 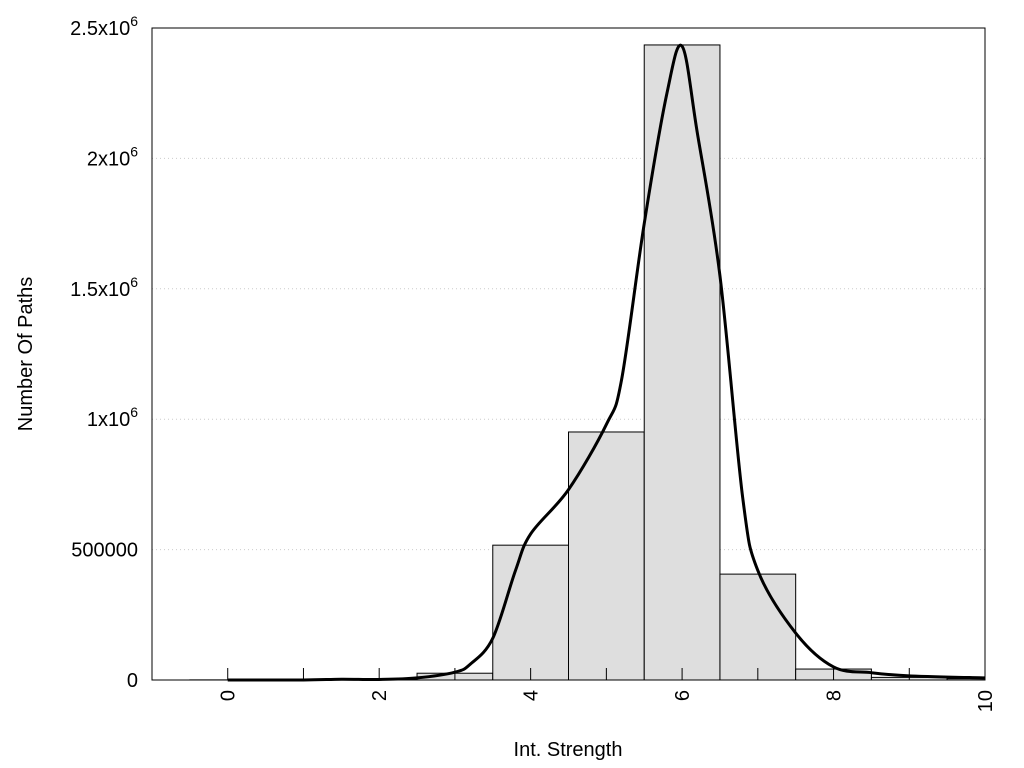 What do you see at coordinates (104, 287) in the screenshot?
I see `y-tick-label: 1.5x10⁶` at bounding box center [104, 287].